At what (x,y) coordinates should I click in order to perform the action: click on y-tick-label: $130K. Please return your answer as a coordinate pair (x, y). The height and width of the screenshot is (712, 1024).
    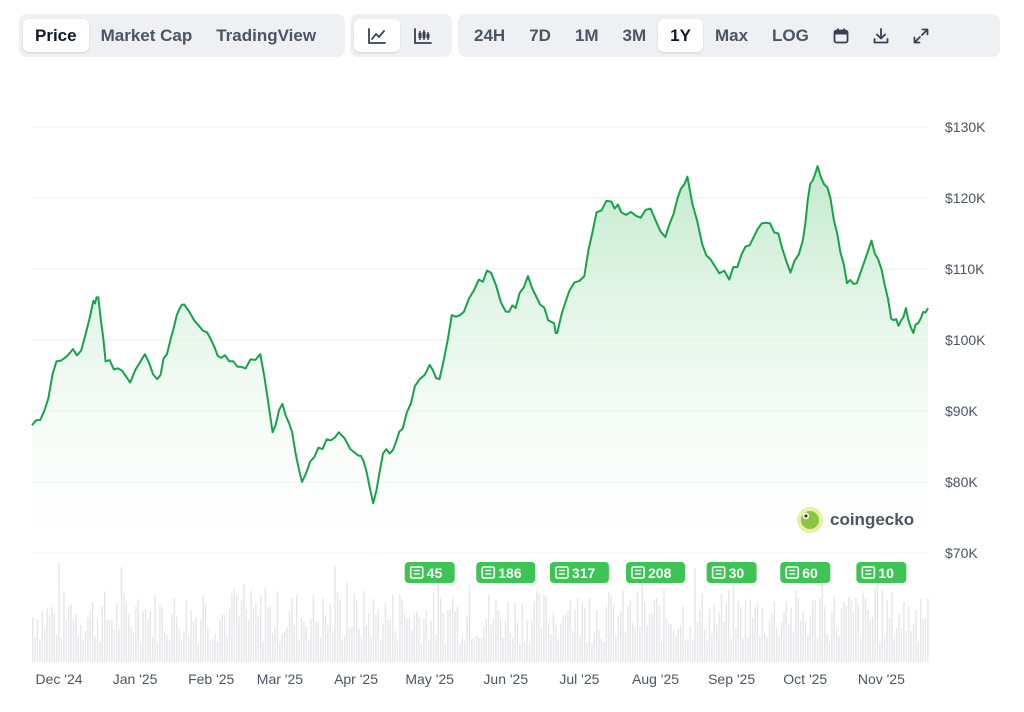
    Looking at the image, I should click on (965, 127).